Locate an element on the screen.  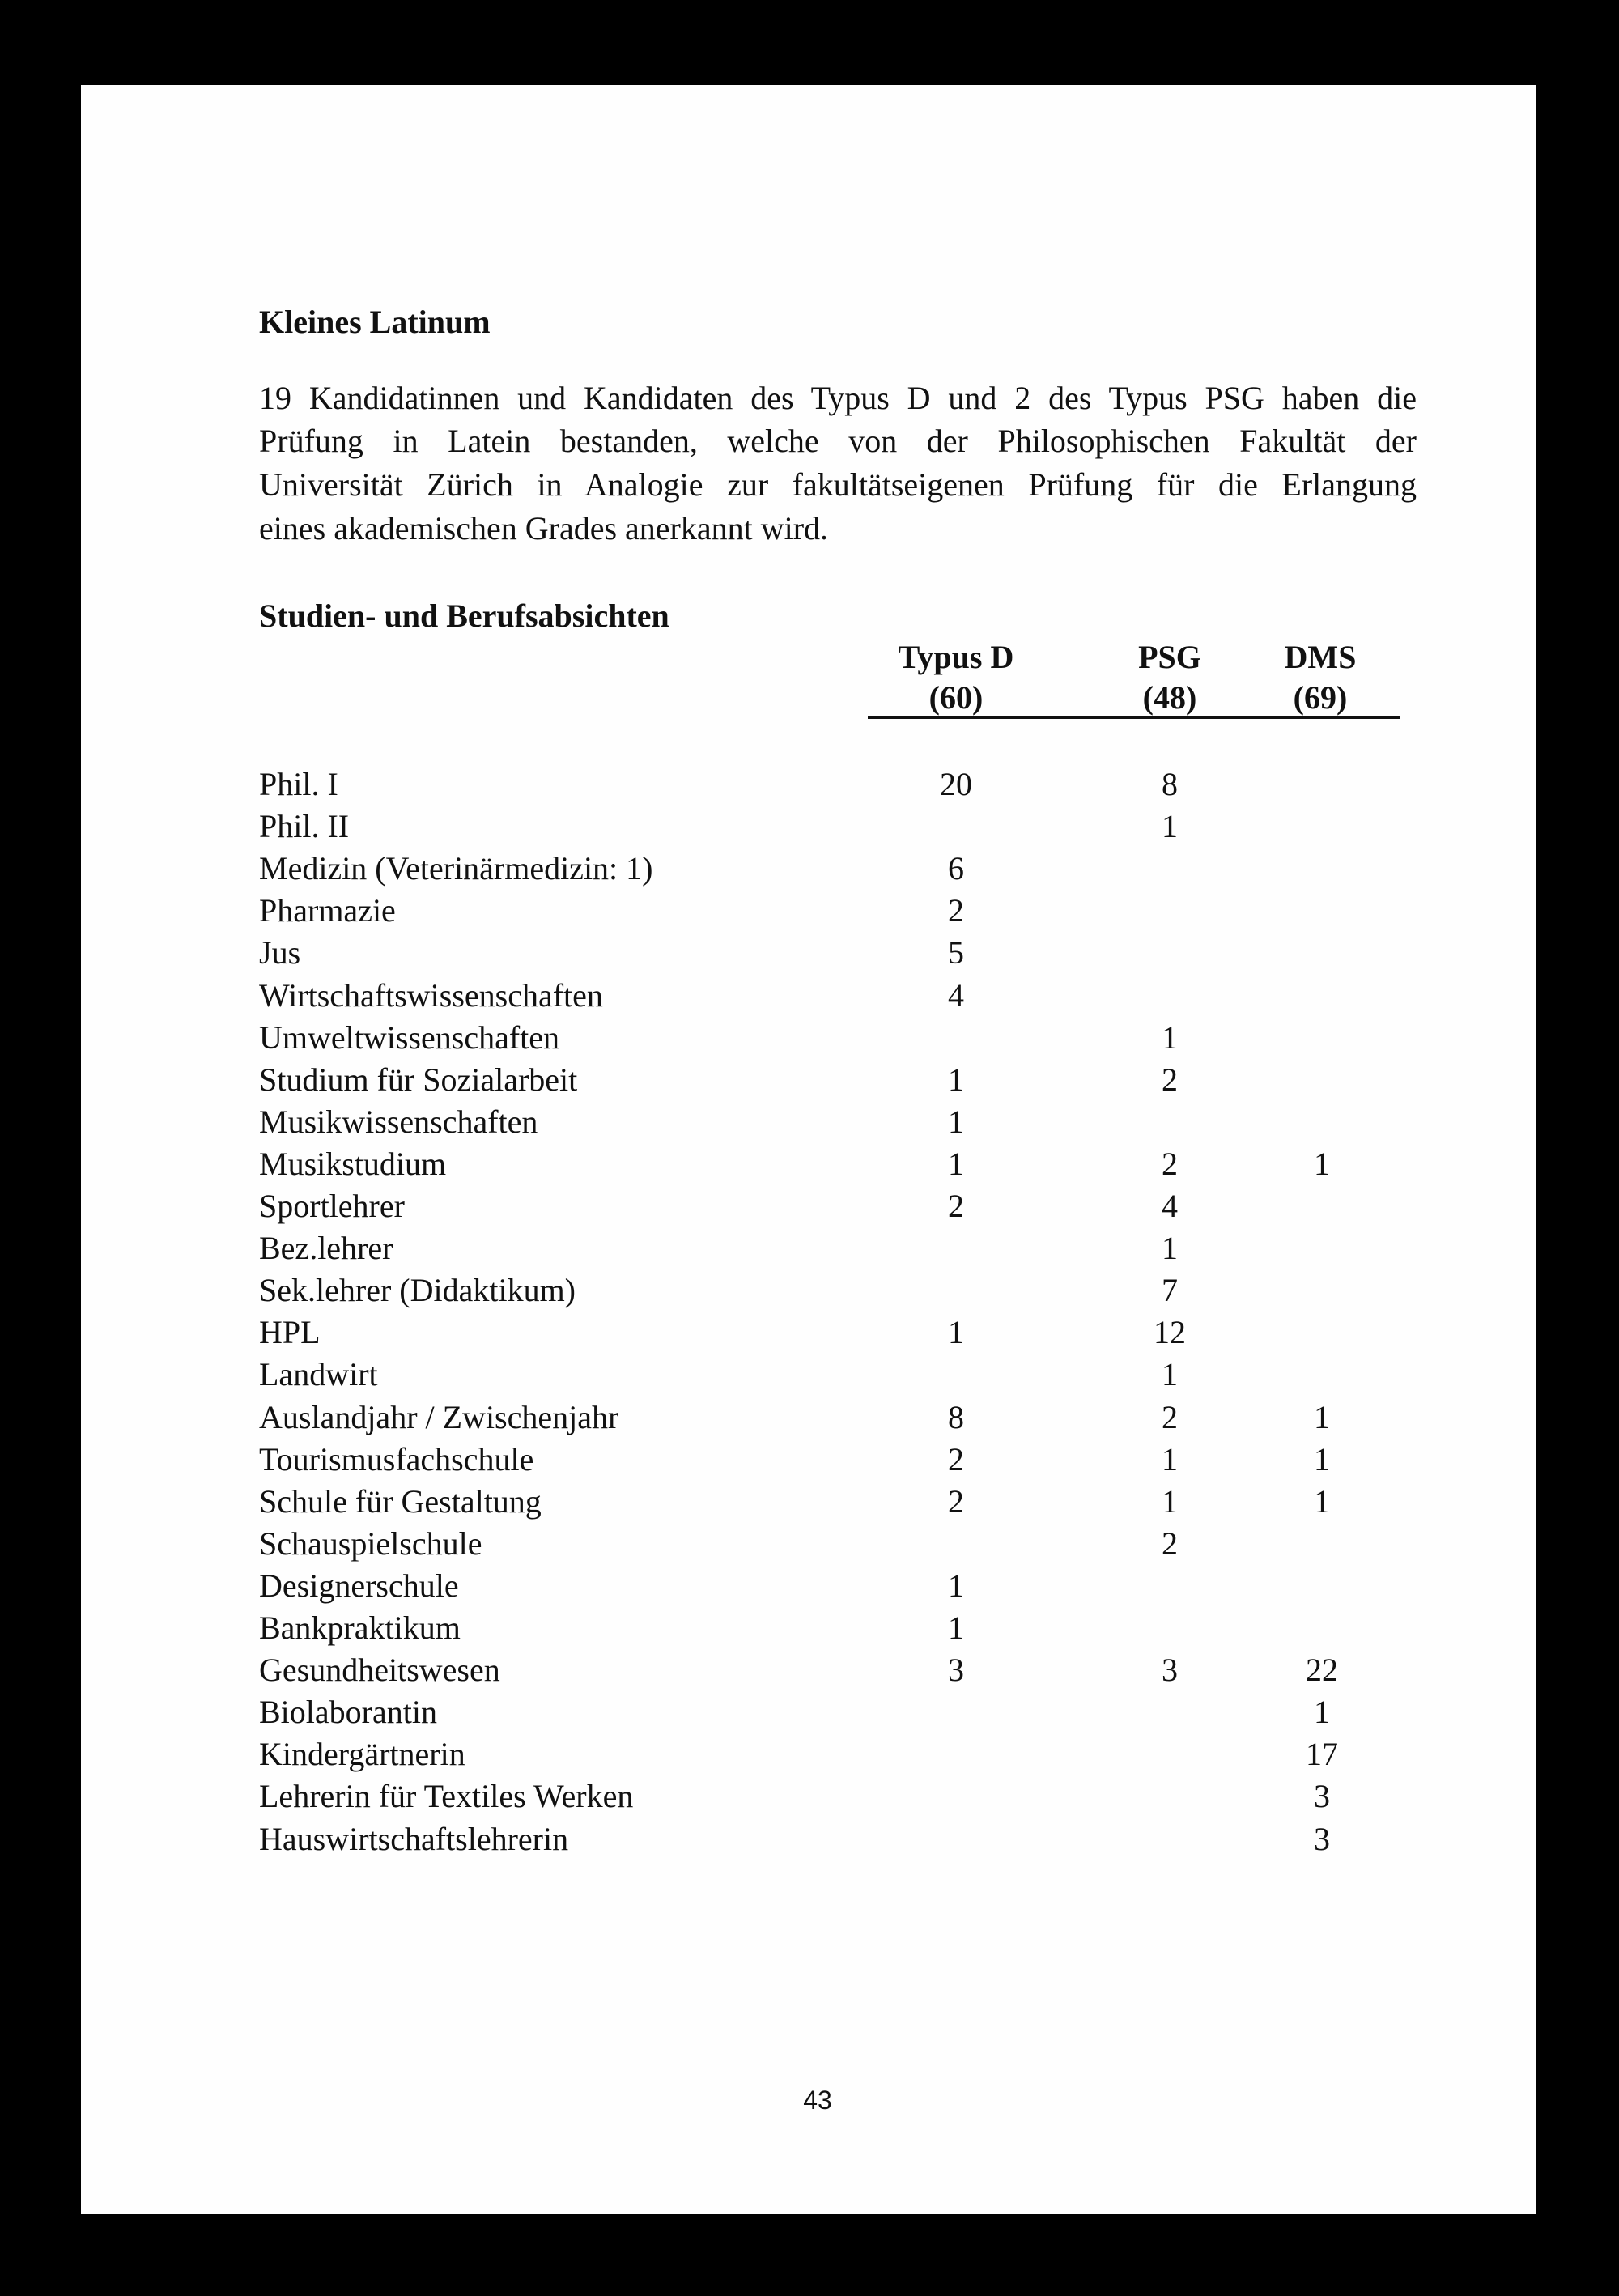
row-label: Jus is located at coordinates (280, 953).